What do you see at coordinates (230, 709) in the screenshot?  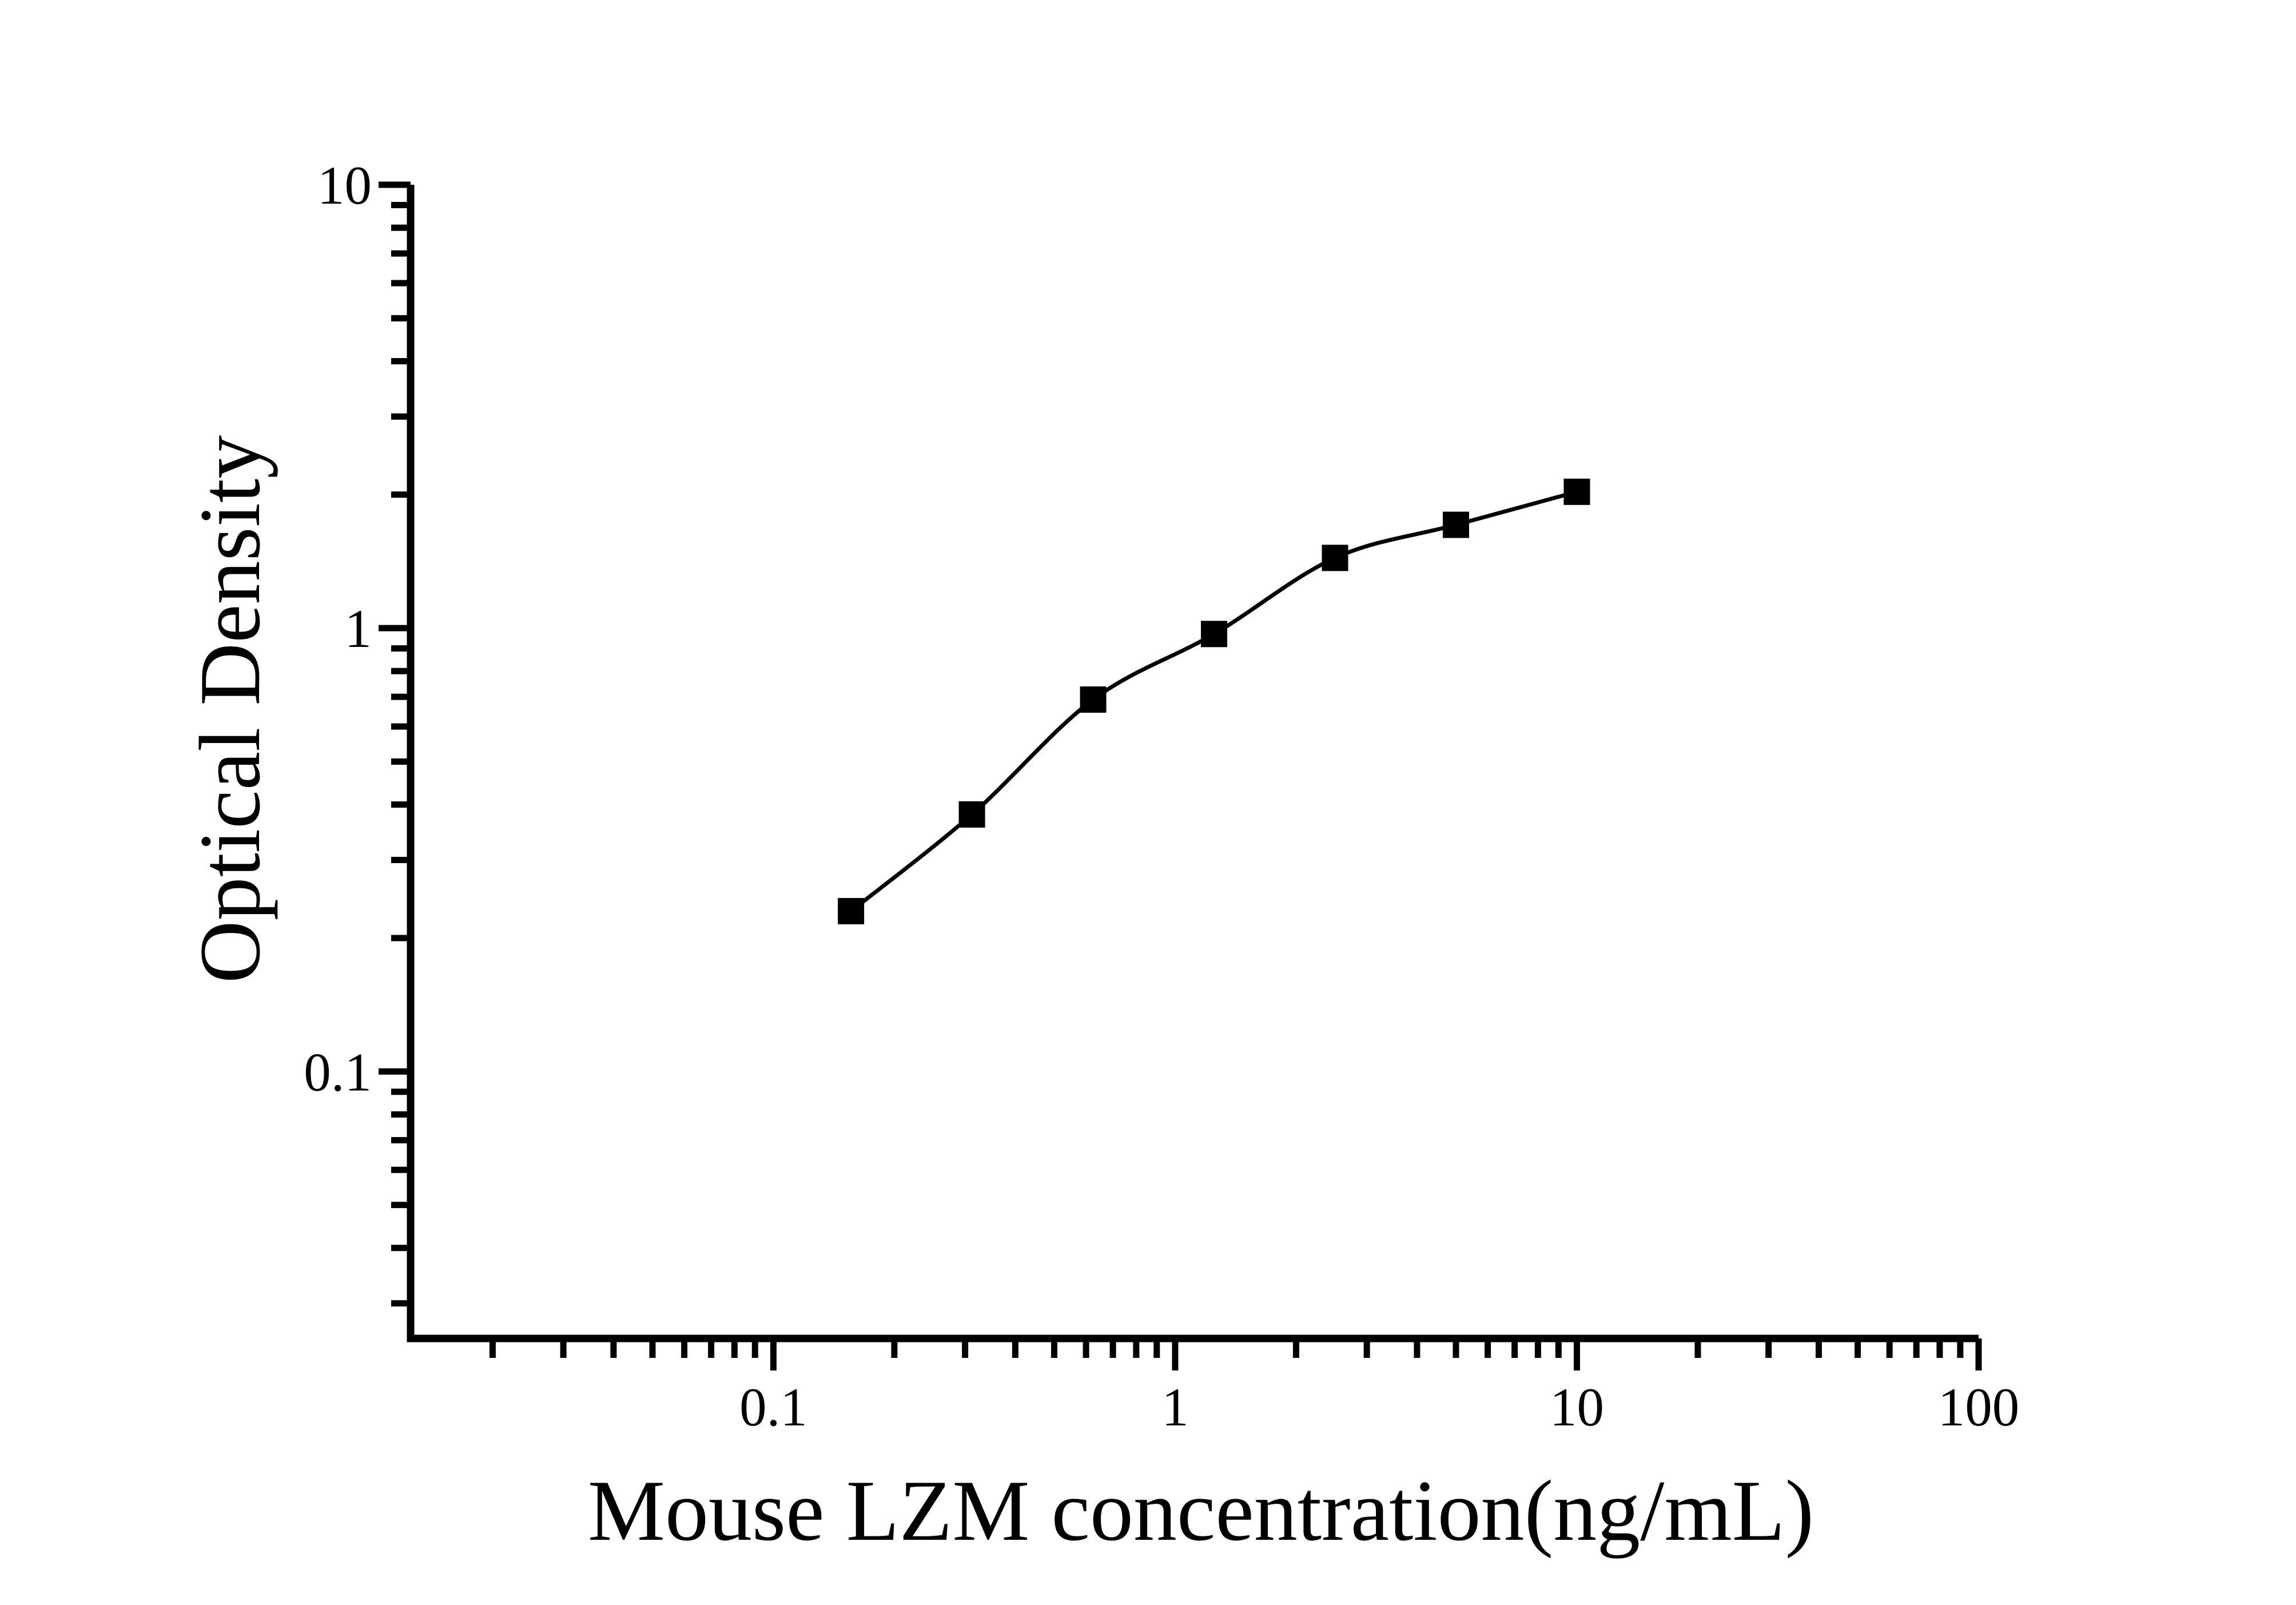 I see `y-axis-title: Optical Density` at bounding box center [230, 709].